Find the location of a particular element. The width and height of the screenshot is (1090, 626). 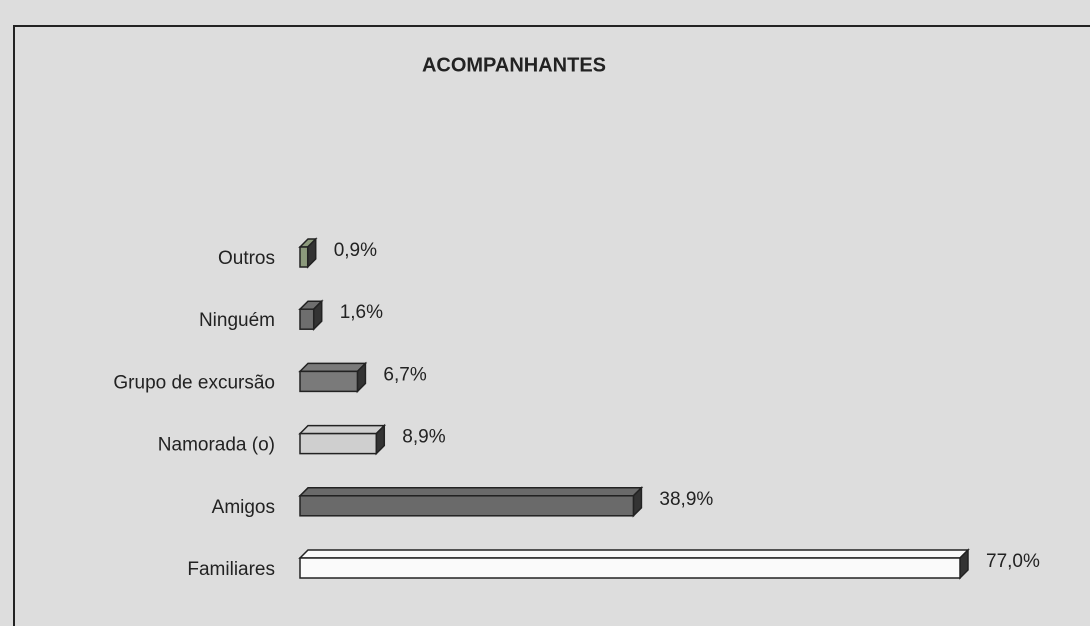

value-label: 0,9% is located at coordinates (355, 250).